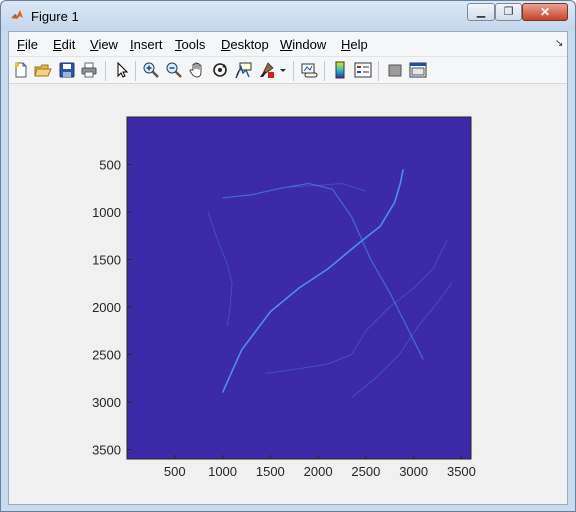 The image size is (576, 512). What do you see at coordinates (559, 43) in the screenshot?
I see `dock-figure-icon: ↘` at bounding box center [559, 43].